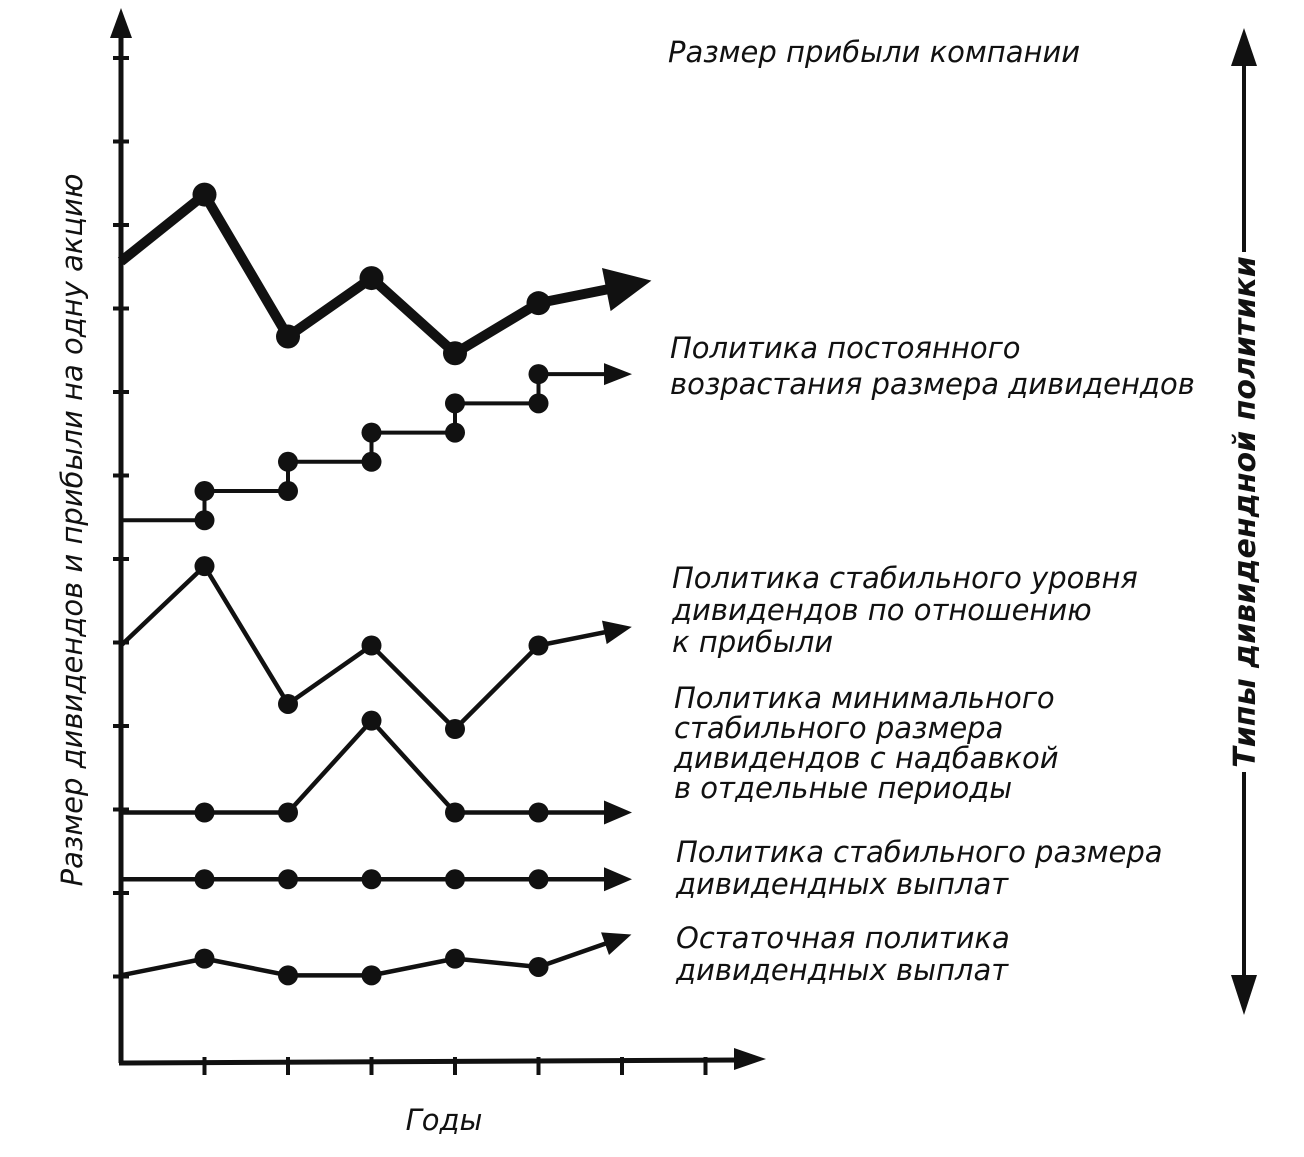 This screenshot has height=1157, width=1304. What do you see at coordinates (866, 758) in the screenshot?
I see `series-label-line: дивидендов с надбавкой` at bounding box center [866, 758].